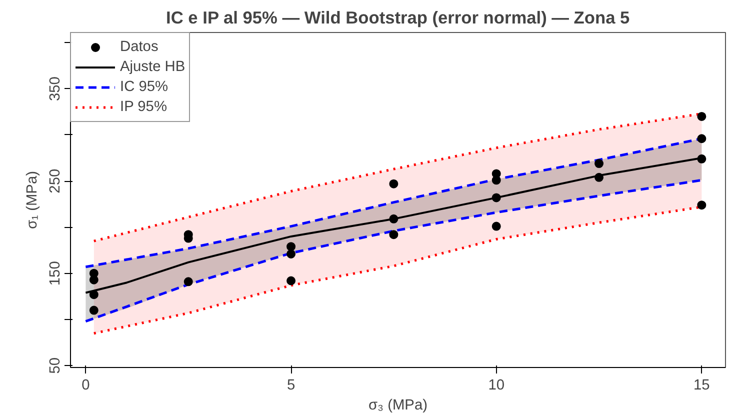 This screenshot has width=733, height=416. What do you see at coordinates (32, 200) in the screenshot?
I see `y-axis-title: σ₁ (MPa)` at bounding box center [32, 200].